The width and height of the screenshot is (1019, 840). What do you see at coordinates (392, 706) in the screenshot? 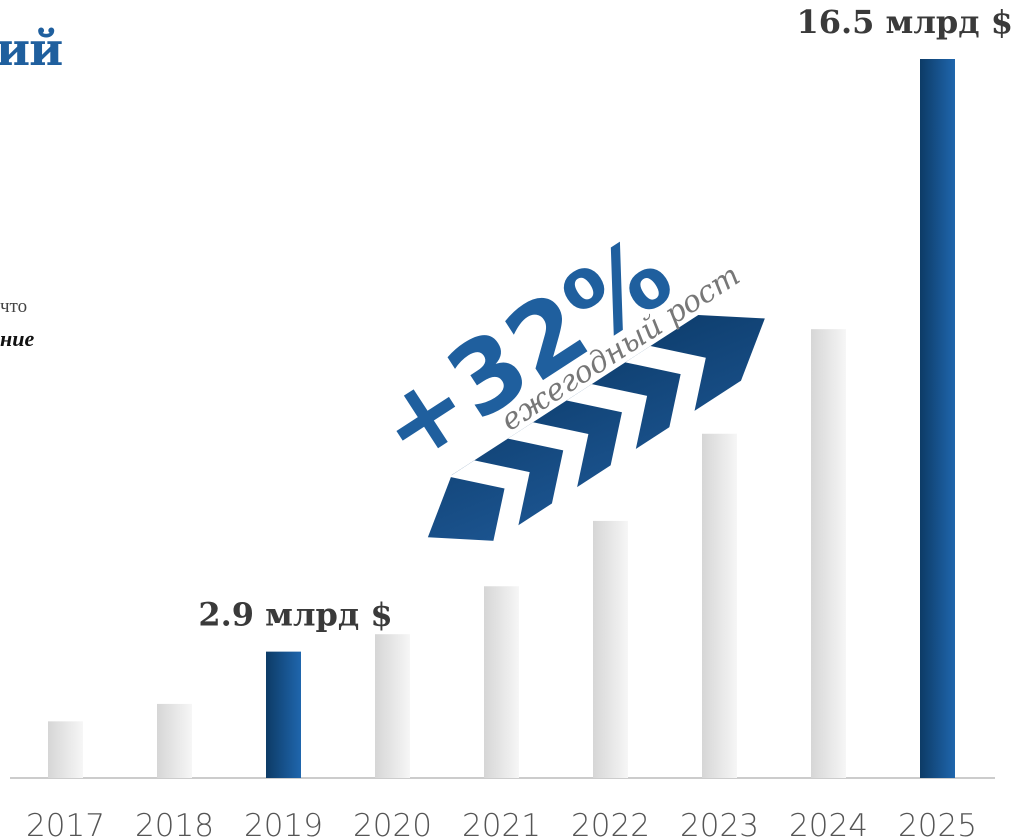
I see `bar-2020` at bounding box center [392, 706].